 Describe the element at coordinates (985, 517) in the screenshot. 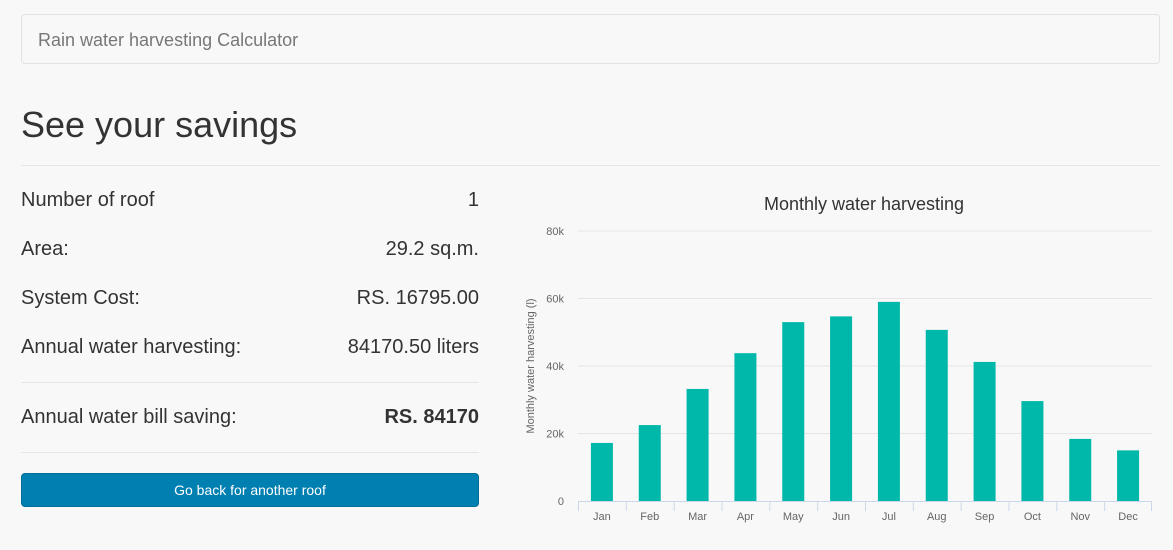

I see `x-tick-label: Sep` at that location.